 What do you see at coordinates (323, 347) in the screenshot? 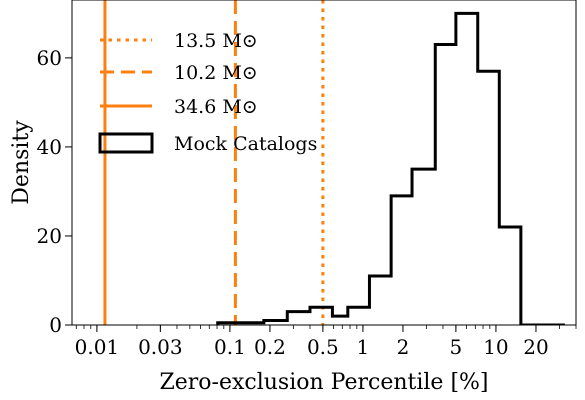
I see `x-tick-label: 0.5` at bounding box center [323, 347].